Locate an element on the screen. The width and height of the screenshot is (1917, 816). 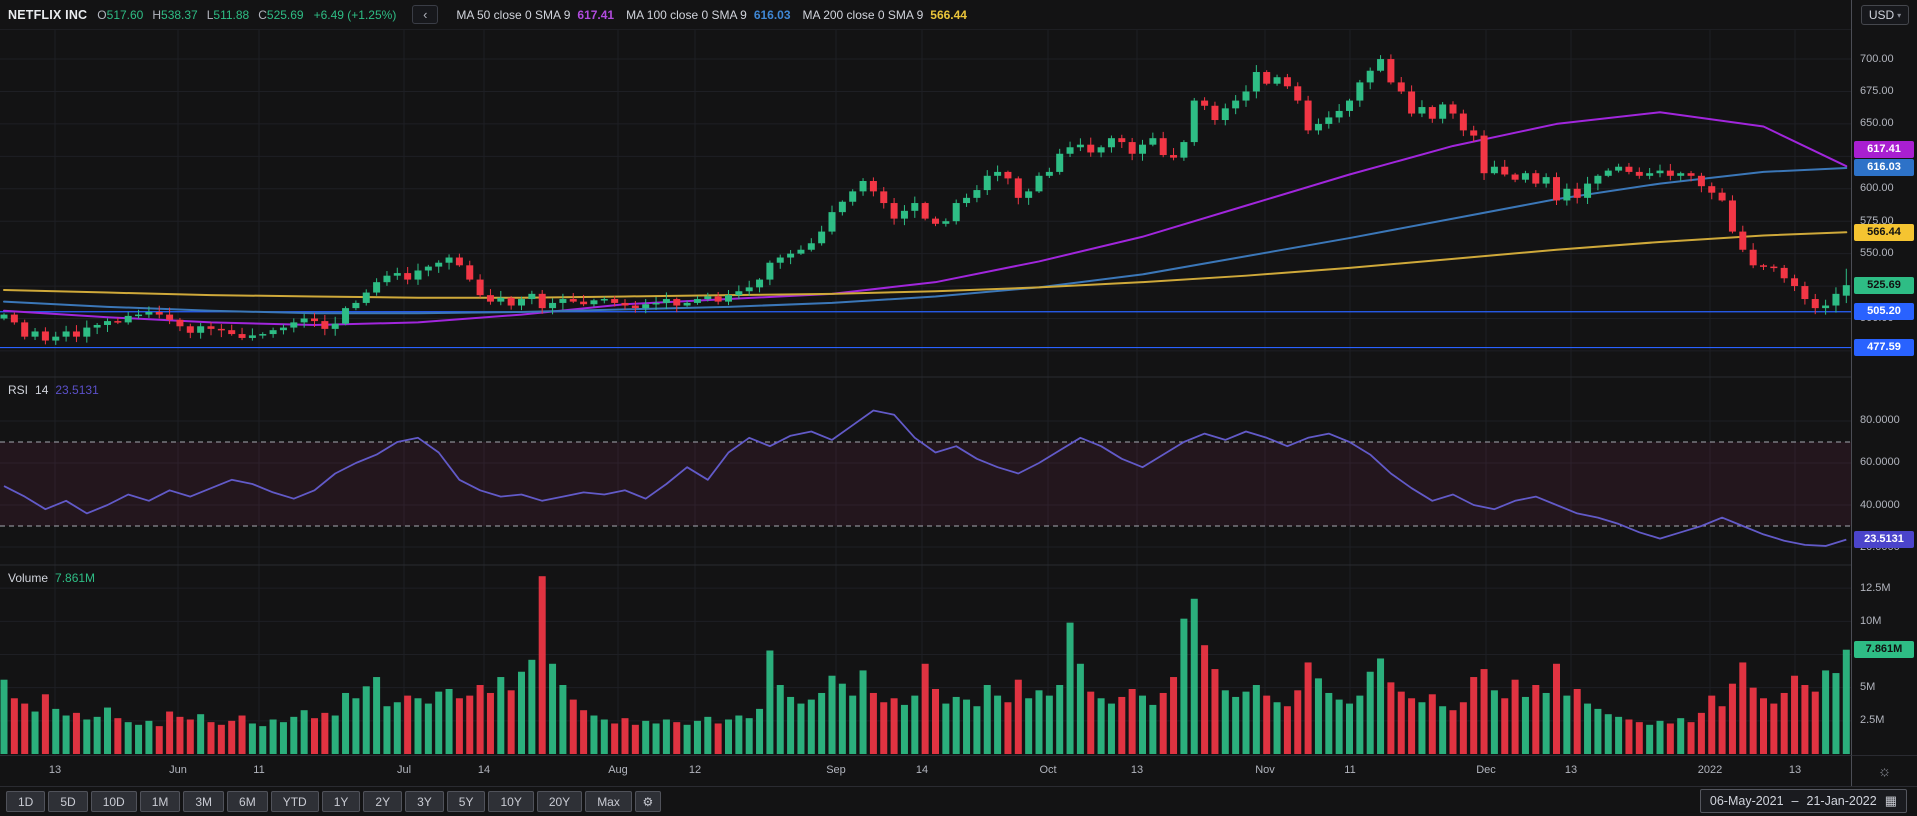
collapse-legend-button: ‹ is located at coordinates (425, 14).